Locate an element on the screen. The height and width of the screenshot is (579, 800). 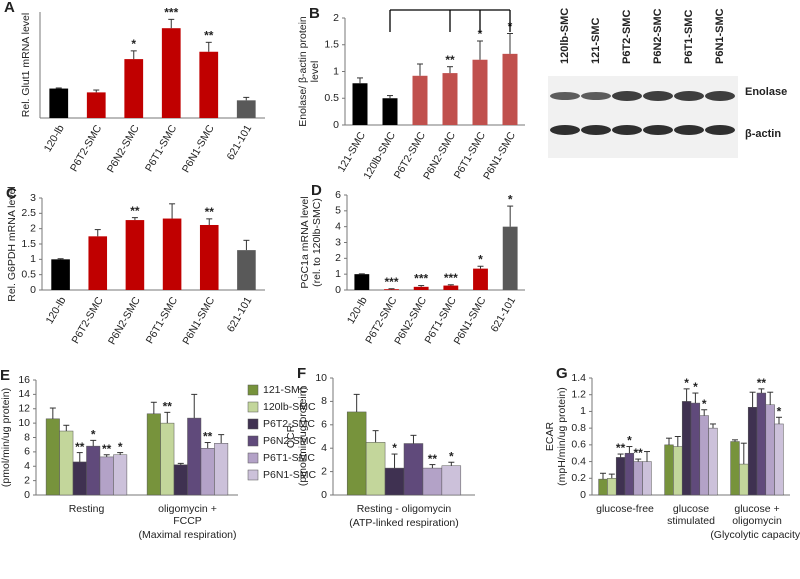
x-note: (Glycolytic capacity) is located at coordinates (755, 535).